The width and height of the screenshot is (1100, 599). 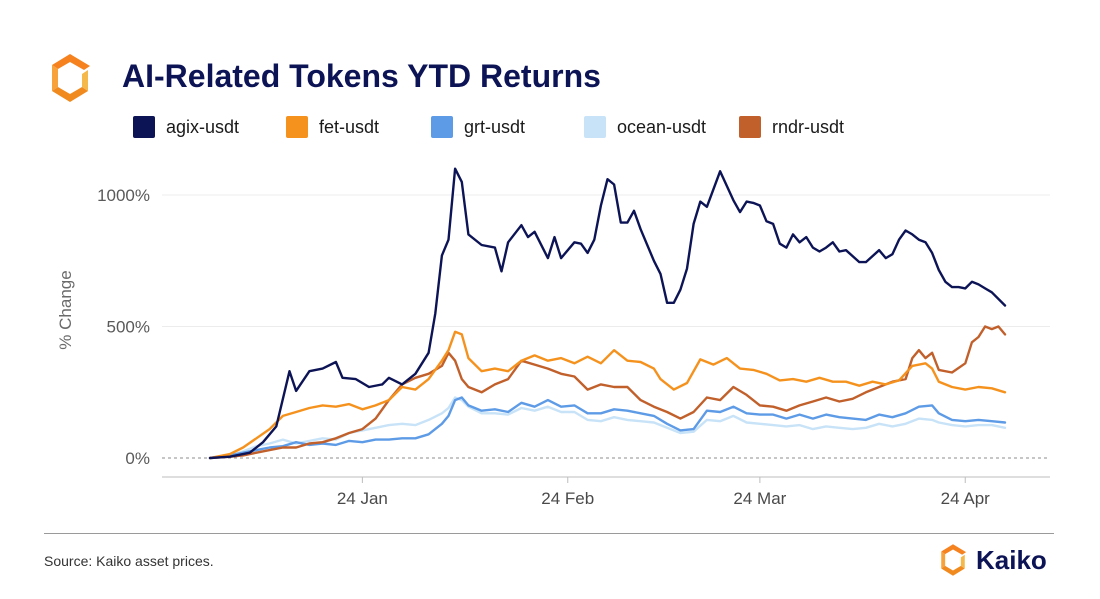 What do you see at coordinates (808, 126) in the screenshot?
I see `legend-label-rndr: rndr-usdt` at bounding box center [808, 126].